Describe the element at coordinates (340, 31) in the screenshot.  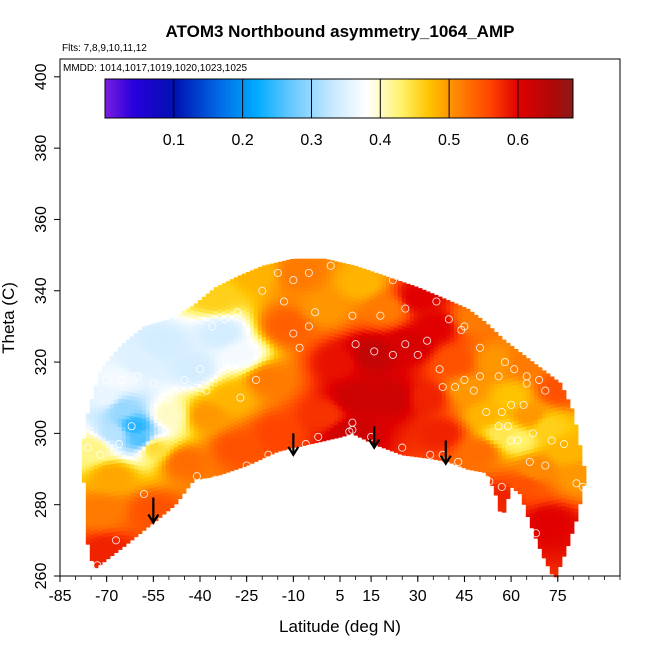
I see `chart-title: ATOM3 Northbound asymmetry_1064_AMP` at that location.